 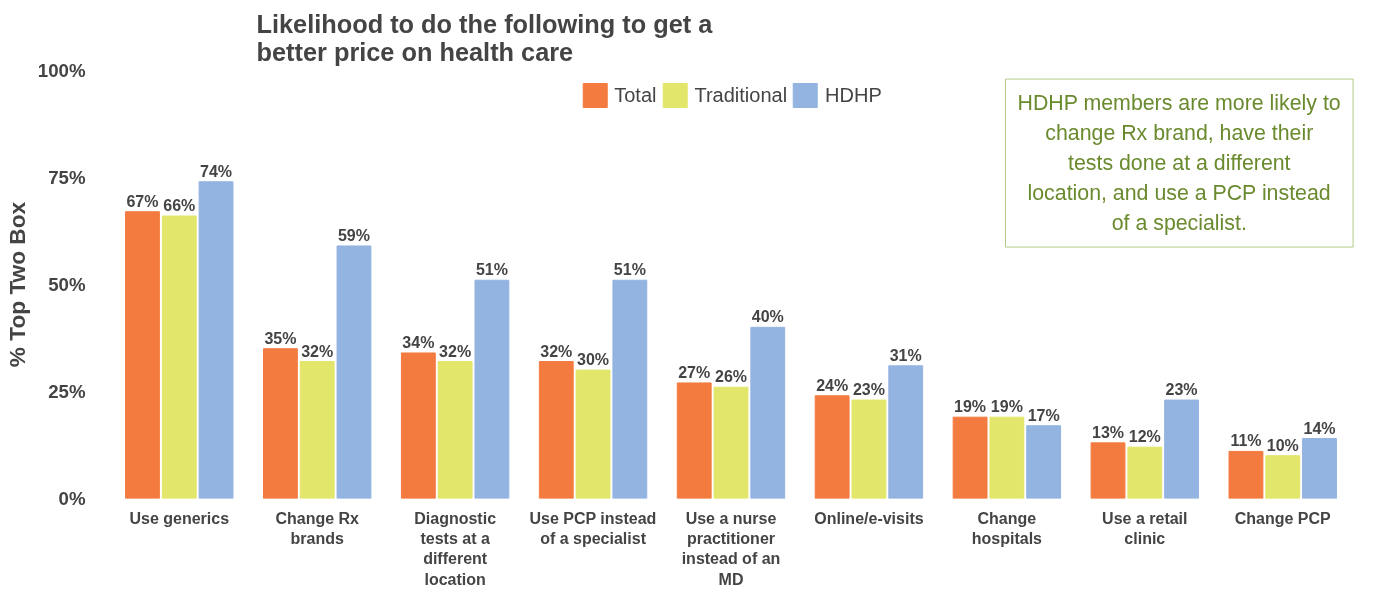 What do you see at coordinates (767, 317) in the screenshot?
I see `data-label: 40%` at bounding box center [767, 317].